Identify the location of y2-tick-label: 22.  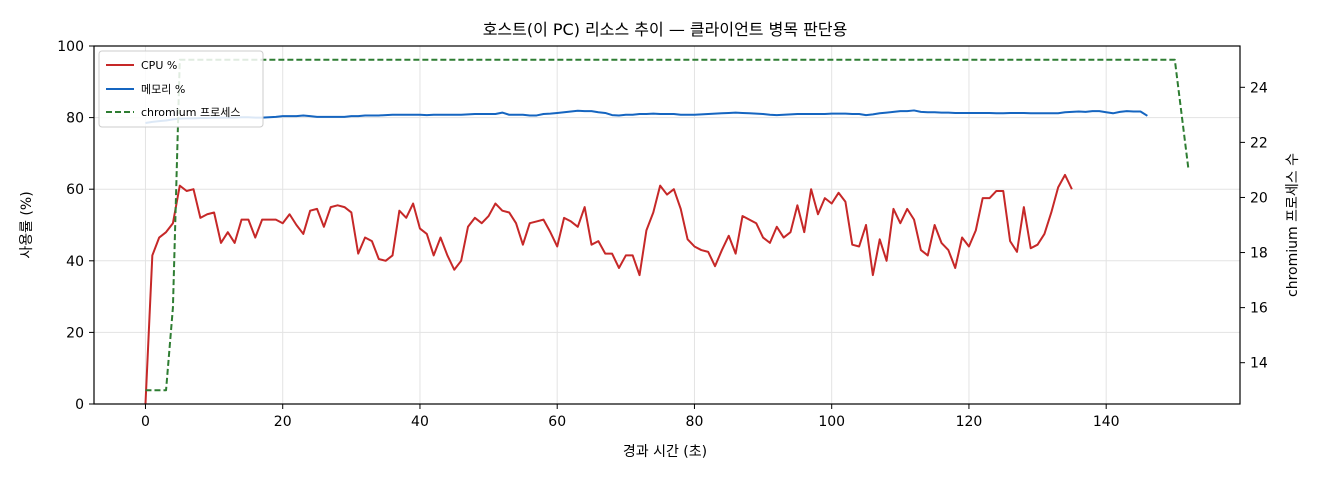
(1259, 143).